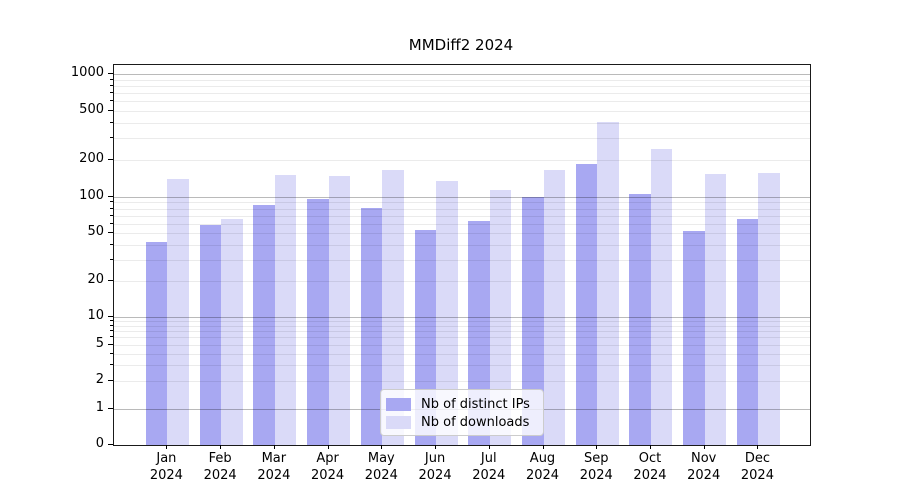  What do you see at coordinates (461, 404) in the screenshot?
I see `legend-item: Nb of distinct IPs` at bounding box center [461, 404].